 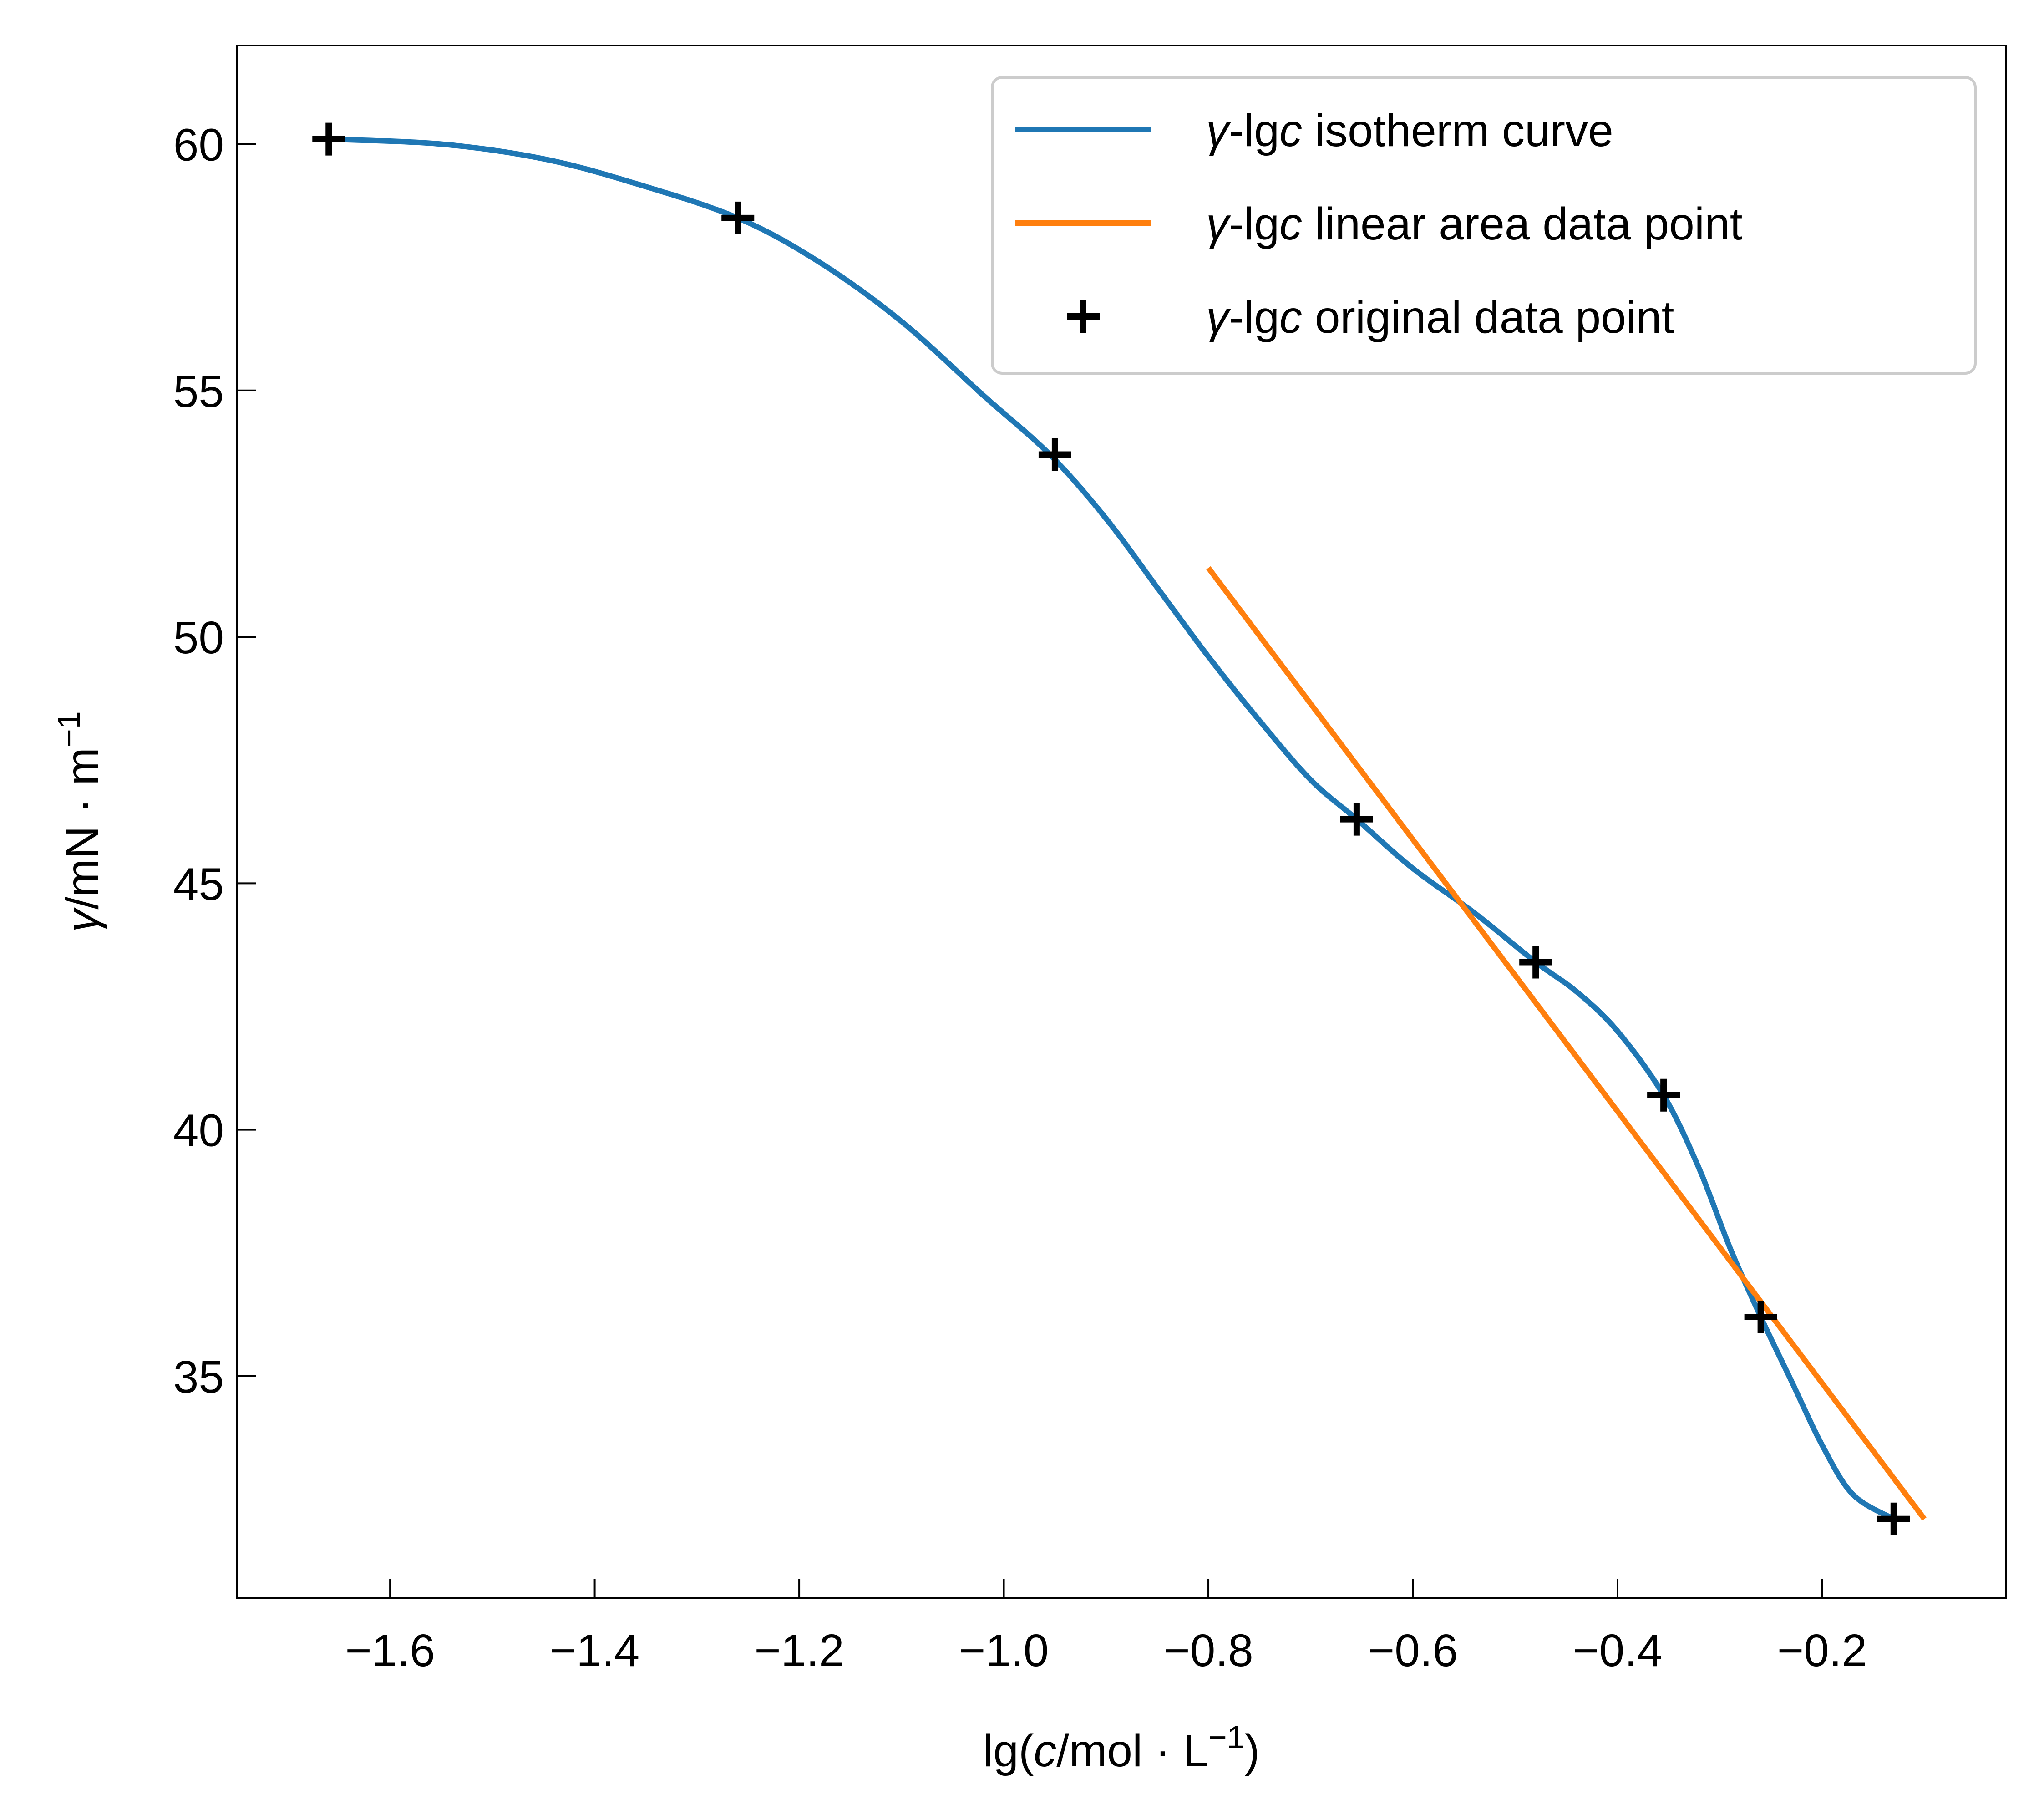 What do you see at coordinates (1617, 1650) in the screenshot?
I see `x-tick-label: −0.4` at bounding box center [1617, 1650].